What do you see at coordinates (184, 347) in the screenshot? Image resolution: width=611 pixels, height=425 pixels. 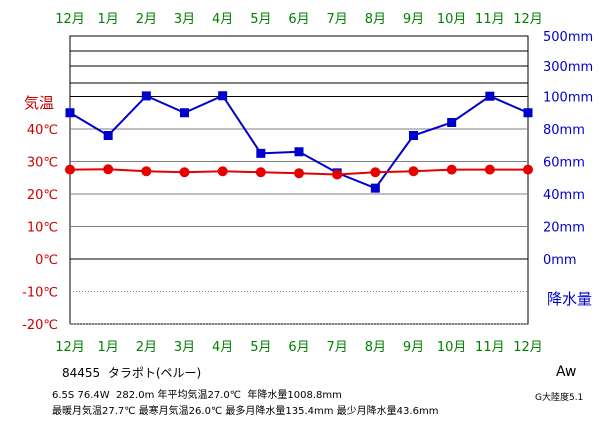 I see `month-label-bottom: 3月` at bounding box center [184, 347].